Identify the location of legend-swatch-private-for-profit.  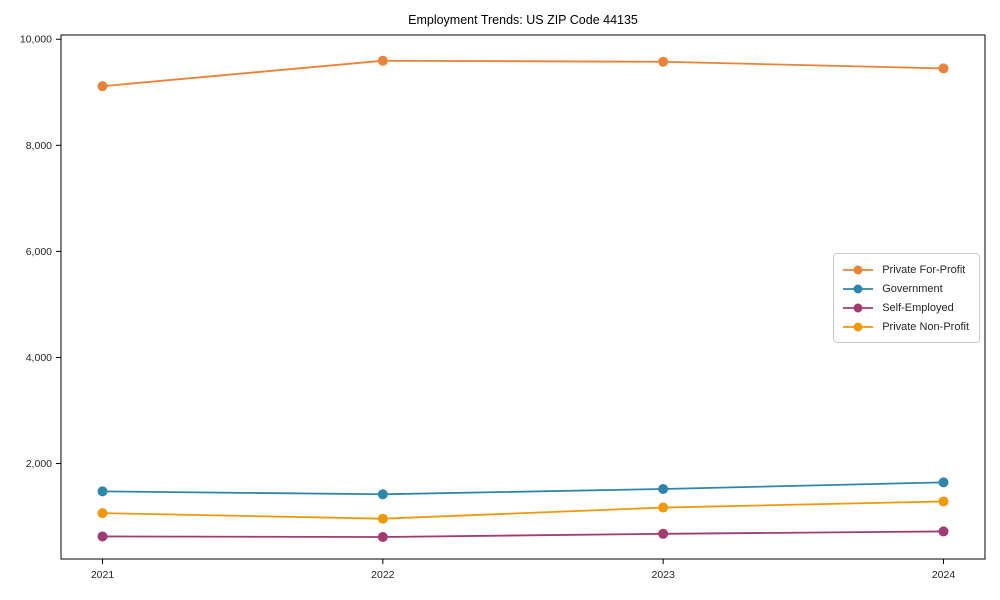
(858, 269).